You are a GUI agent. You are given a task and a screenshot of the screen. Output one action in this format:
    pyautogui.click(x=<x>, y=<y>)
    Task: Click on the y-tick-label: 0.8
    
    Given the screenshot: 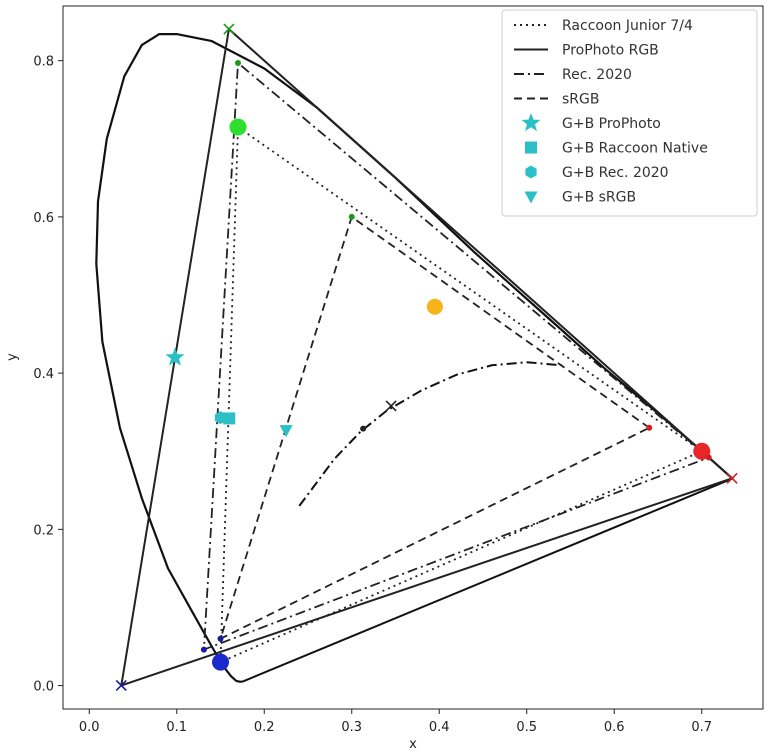 What is the action you would take?
    pyautogui.click(x=43, y=62)
    